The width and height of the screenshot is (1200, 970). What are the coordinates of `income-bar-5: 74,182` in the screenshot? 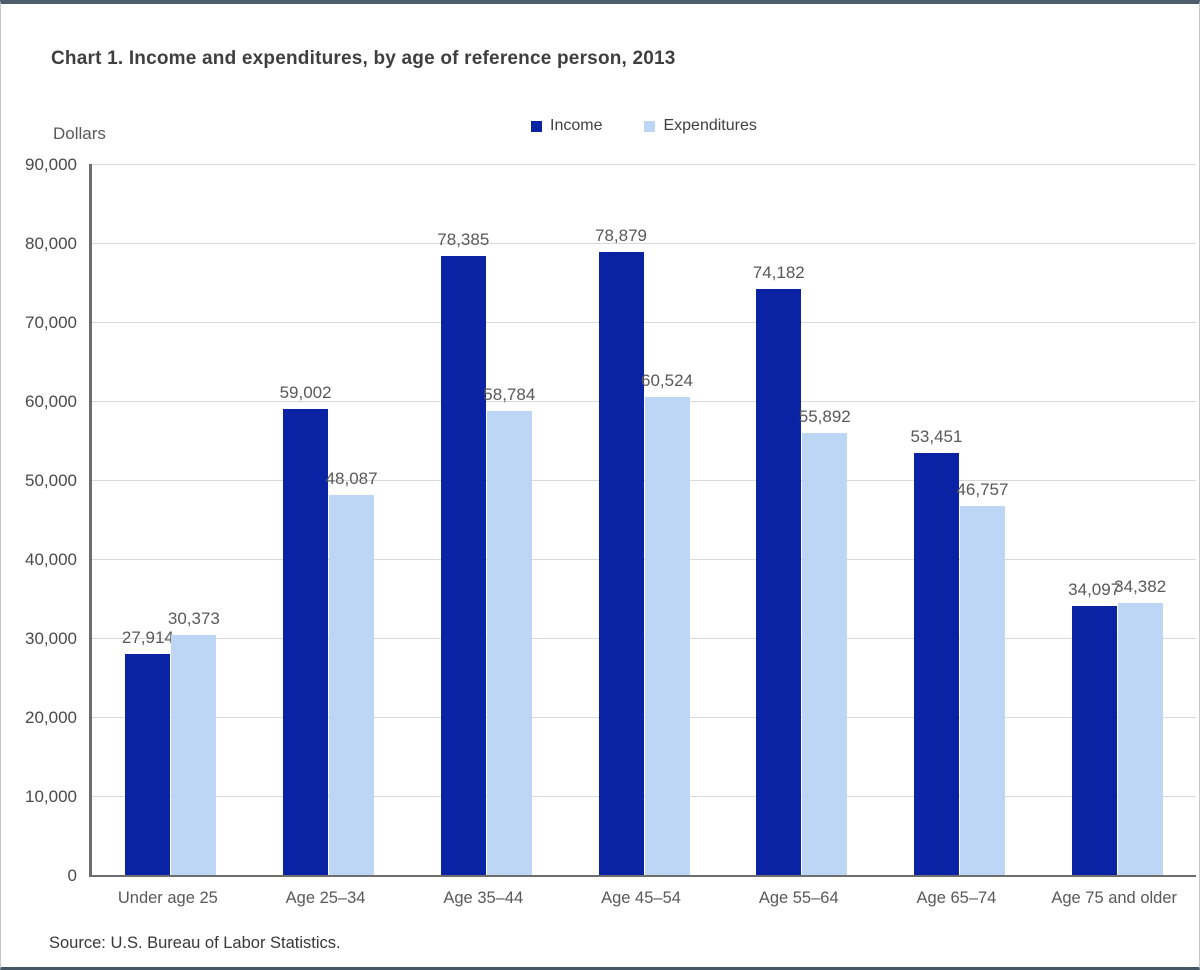 It's located at (779, 569).